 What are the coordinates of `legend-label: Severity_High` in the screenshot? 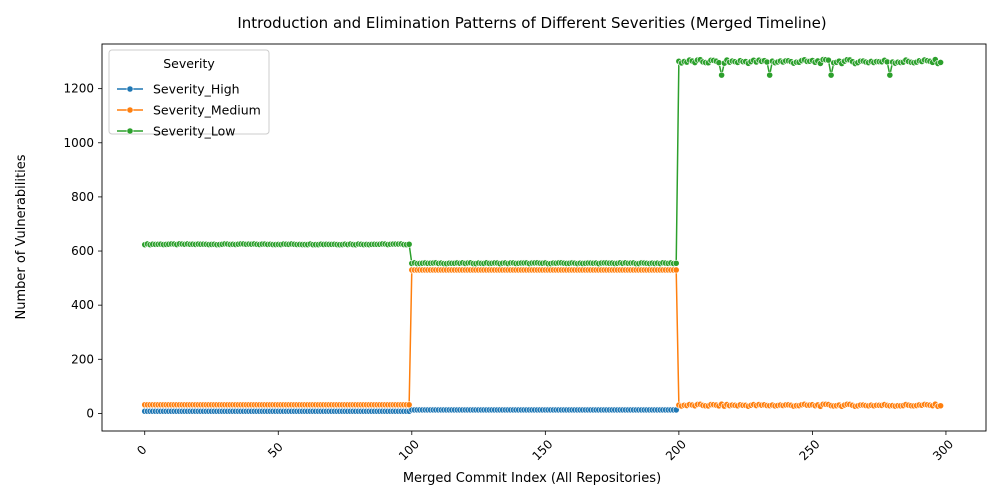 It's located at (196, 89).